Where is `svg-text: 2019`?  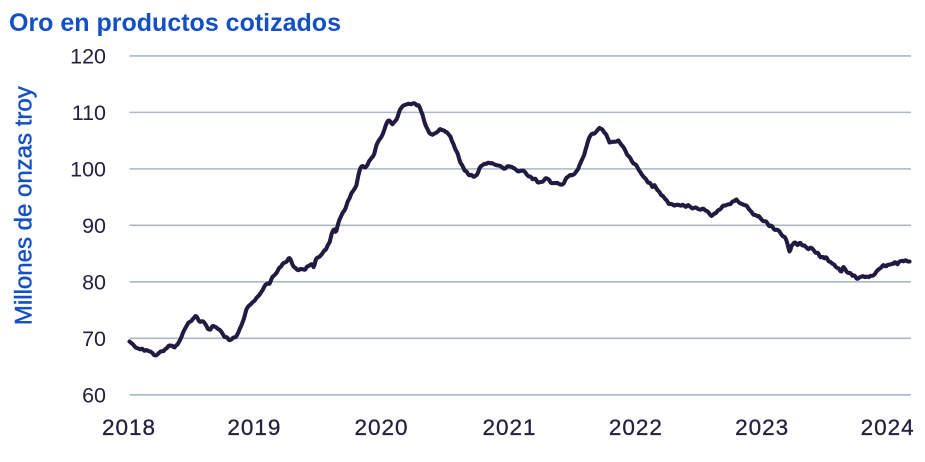 svg-text: 2019 is located at coordinates (254, 427).